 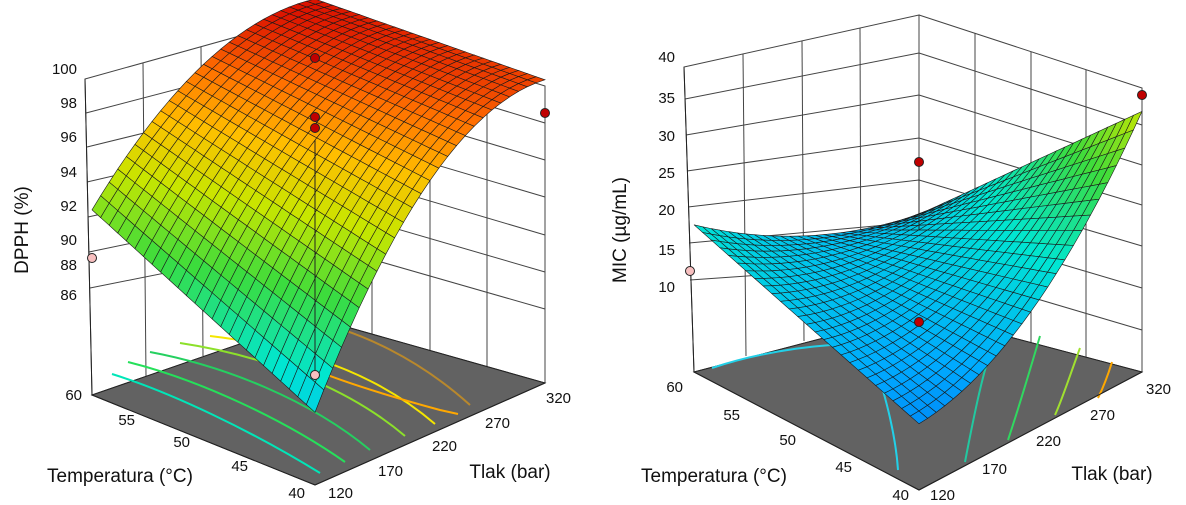 I want to click on mic-z-label: MIC (µg/mL), so click(x=620, y=230).